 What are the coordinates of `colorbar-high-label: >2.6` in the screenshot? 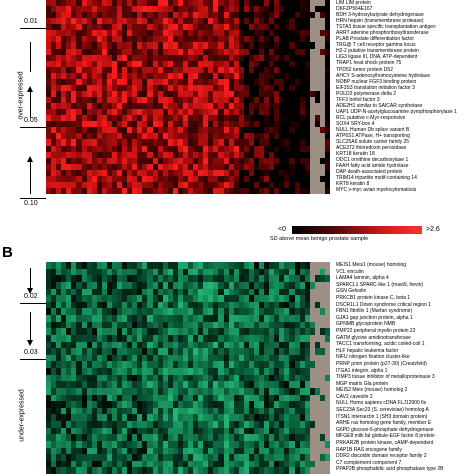 It's located at (433, 229).